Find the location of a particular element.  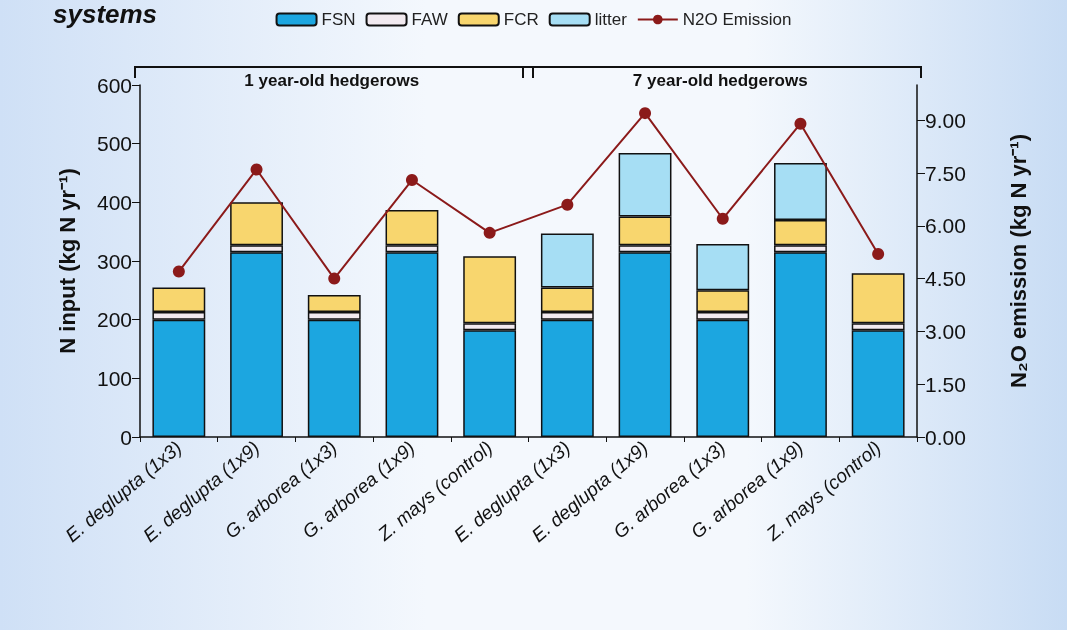

y-tick-label: 0 is located at coordinates (126, 437).